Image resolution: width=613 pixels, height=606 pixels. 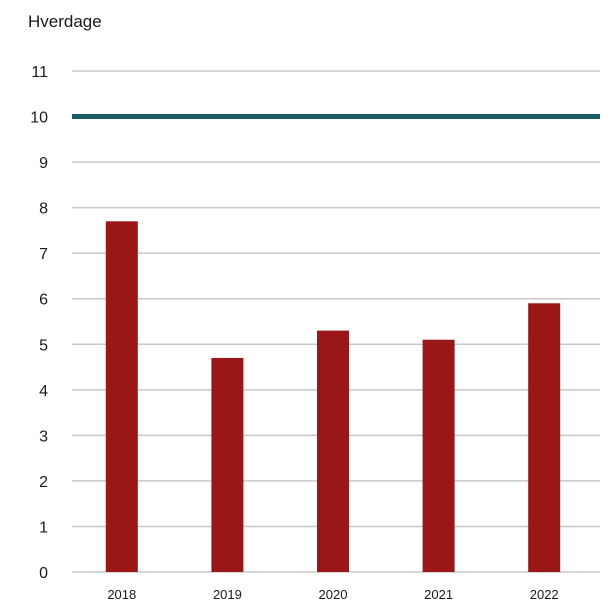 What do you see at coordinates (43, 209) in the screenshot?
I see `y-tick-8: 8` at bounding box center [43, 209].